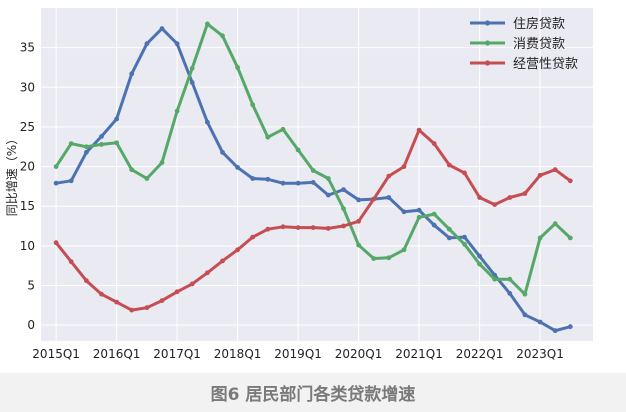 The image size is (626, 412). I want to click on y-axis-label: 同比增速（%）, so click(12, 174).